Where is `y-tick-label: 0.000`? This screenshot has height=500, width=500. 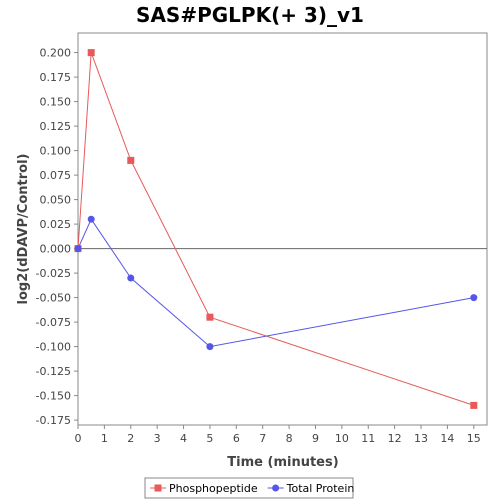
y-tick-label: 0.000 is located at coordinates (56, 249).